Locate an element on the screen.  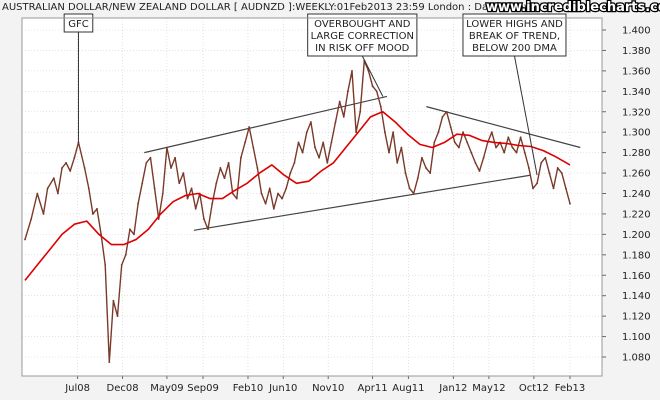
annotation-box is located at coordinates (362, 35).